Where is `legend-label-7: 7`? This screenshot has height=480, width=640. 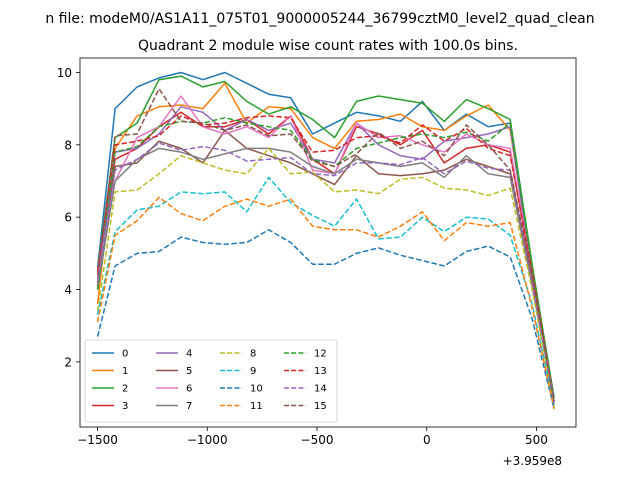
legend-label-7: 7 is located at coordinates (189, 406).